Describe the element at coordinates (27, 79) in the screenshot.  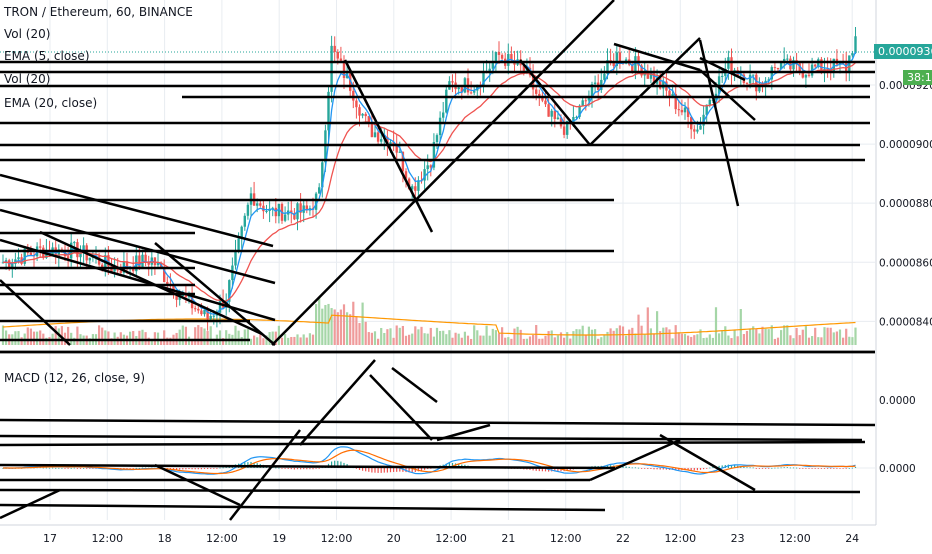
I see `indicator-vol-2: Vol (20)` at that location.